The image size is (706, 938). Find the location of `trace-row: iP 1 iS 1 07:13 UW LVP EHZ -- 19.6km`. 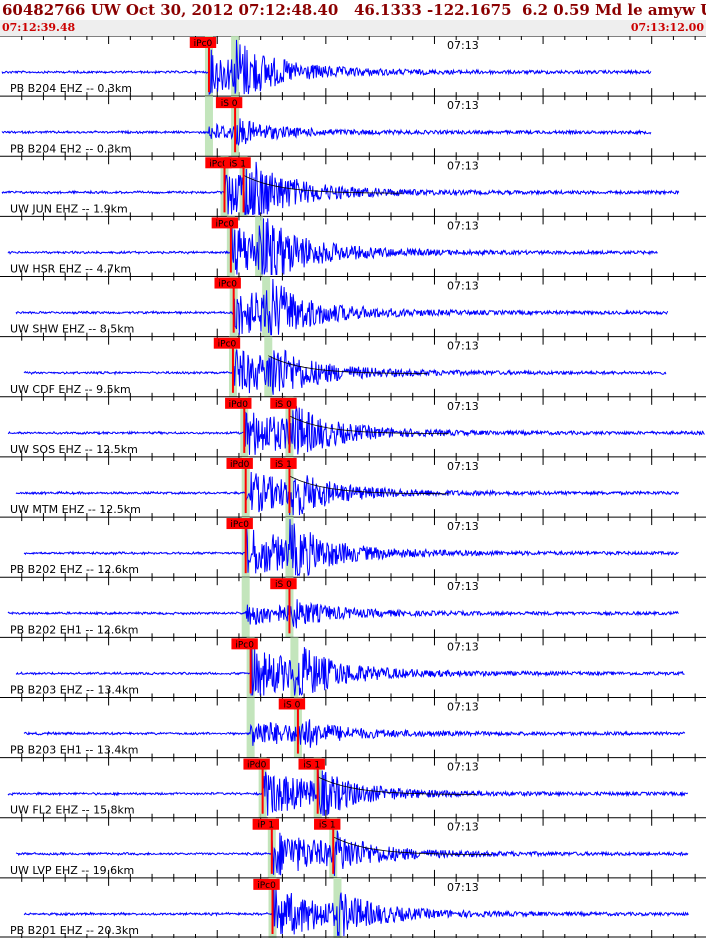

trace-row: iP 1 iS 1 07:13 UW LVP EHZ -- 19.6km is located at coordinates (353, 847).